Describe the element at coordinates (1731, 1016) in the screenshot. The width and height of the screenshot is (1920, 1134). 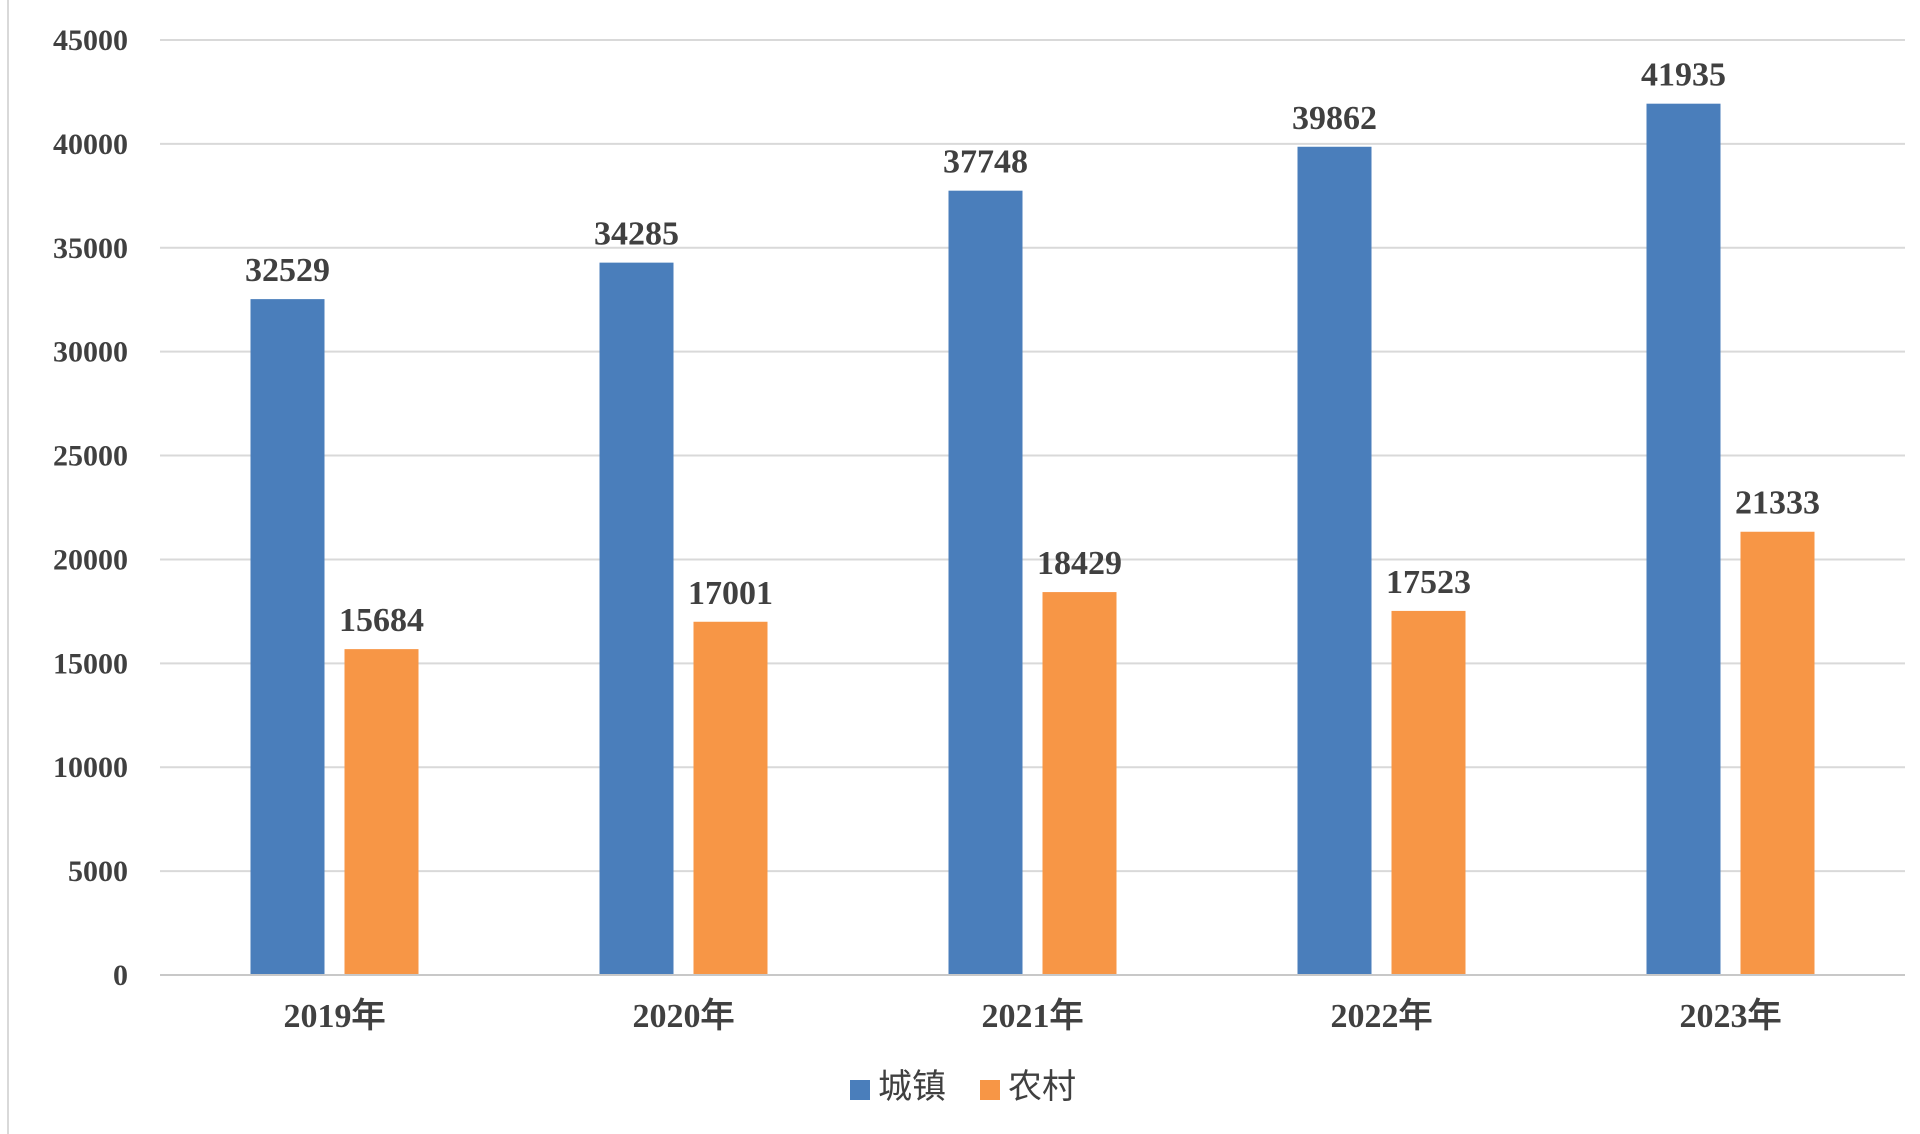
I see `x-tick-label: 2023年` at that location.